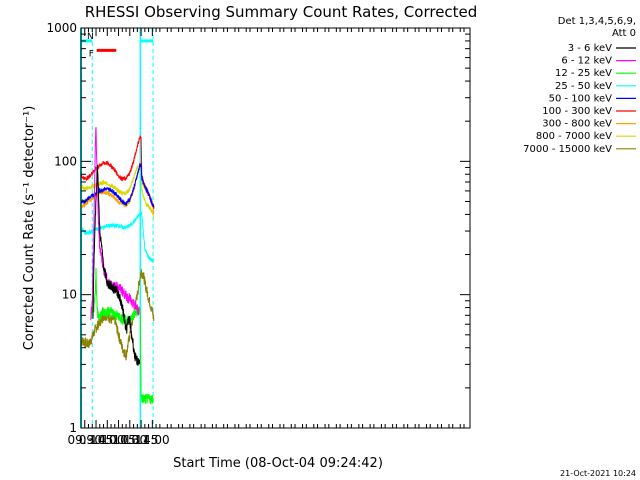 This screenshot has width=640, height=480. What do you see at coordinates (91, 54) in the screenshot?
I see `annotation-label-F: F` at bounding box center [91, 54].